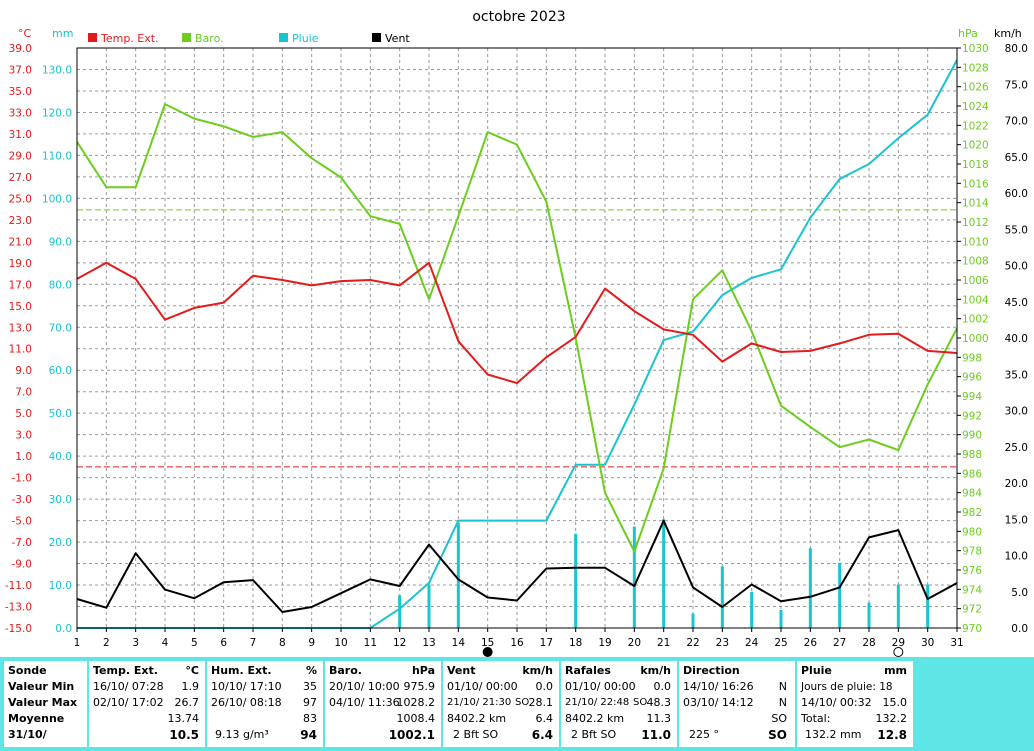  What do you see at coordinates (975, 165) in the screenshot?
I see `baro-tick-label: 1018` at bounding box center [975, 165].